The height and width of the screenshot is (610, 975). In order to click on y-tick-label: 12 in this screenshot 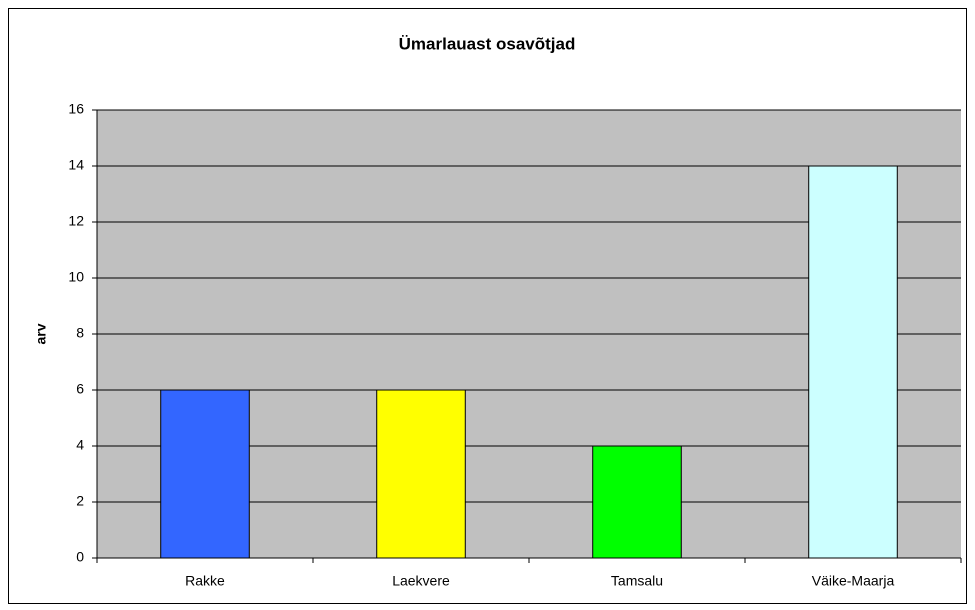, I will do `click(76, 221)`.